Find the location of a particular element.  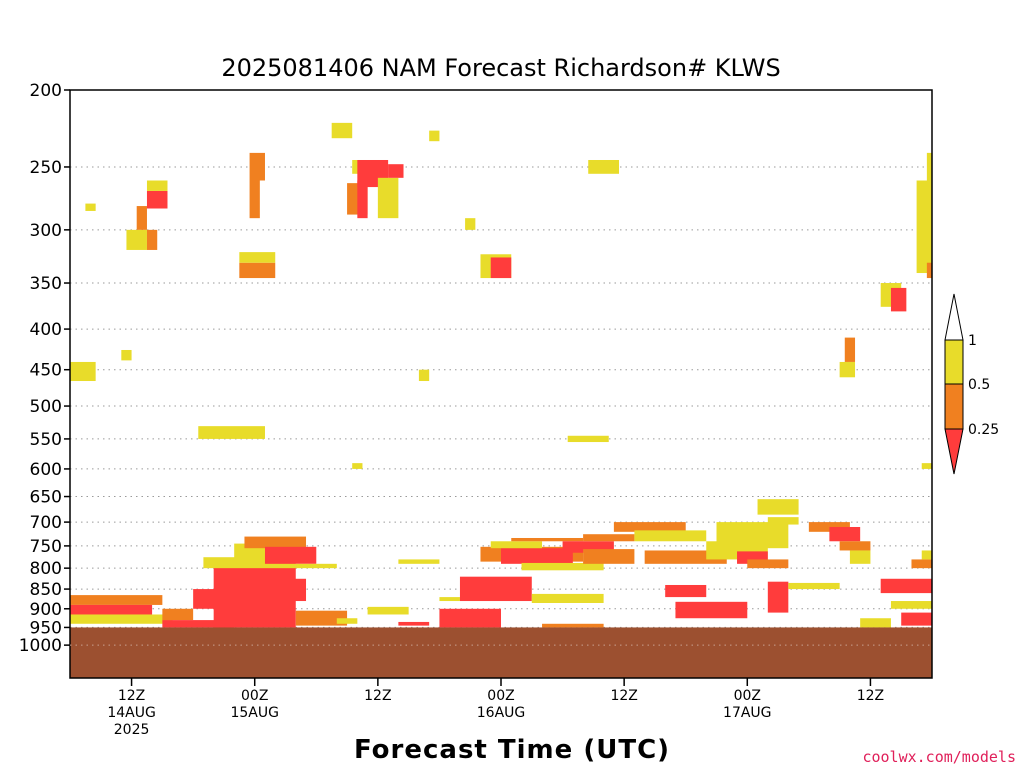

ground-surface is located at coordinates (501, 652).